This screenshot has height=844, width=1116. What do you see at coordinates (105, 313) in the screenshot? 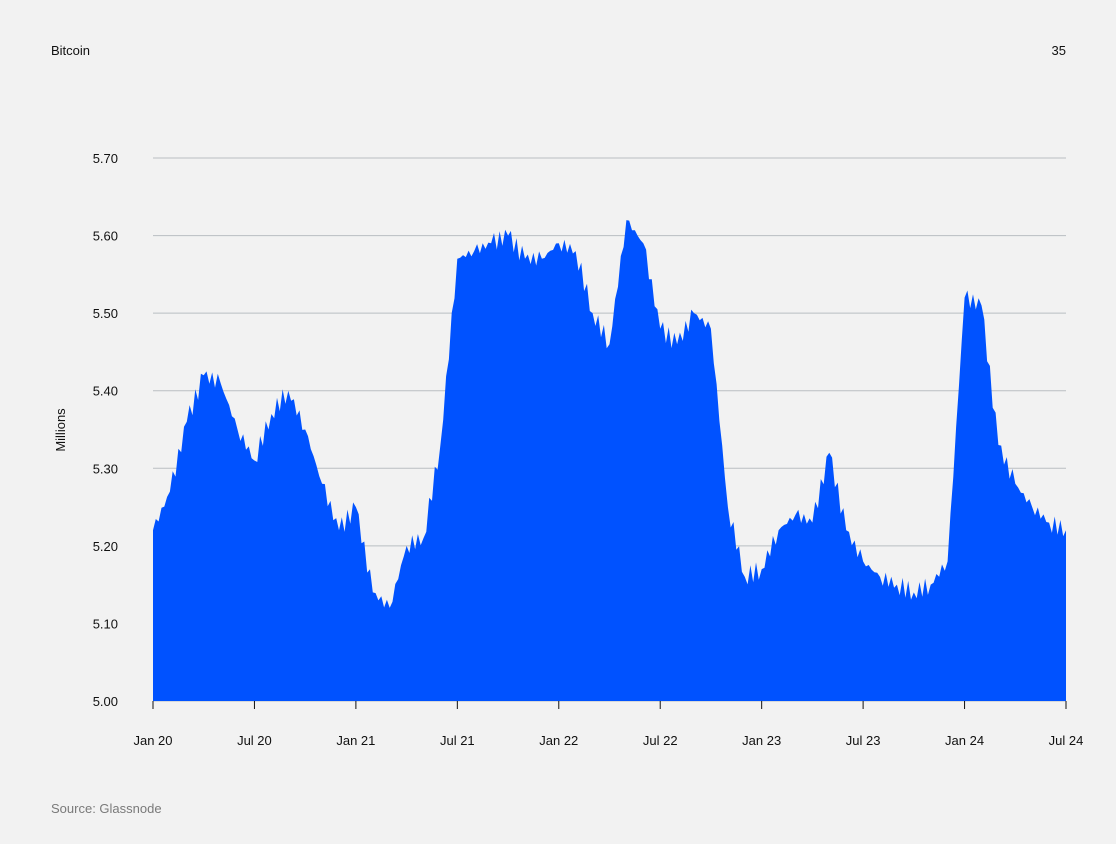
I see `y-tick-label: 5.50` at bounding box center [105, 313].